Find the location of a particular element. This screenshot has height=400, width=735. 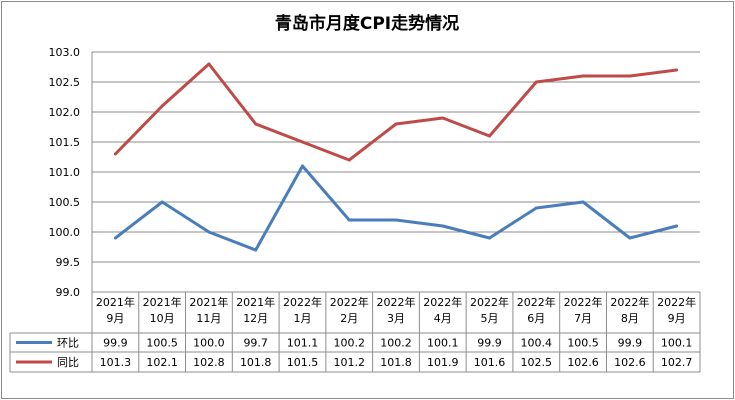

table-cell-value: 102.7 is located at coordinates (677, 362).